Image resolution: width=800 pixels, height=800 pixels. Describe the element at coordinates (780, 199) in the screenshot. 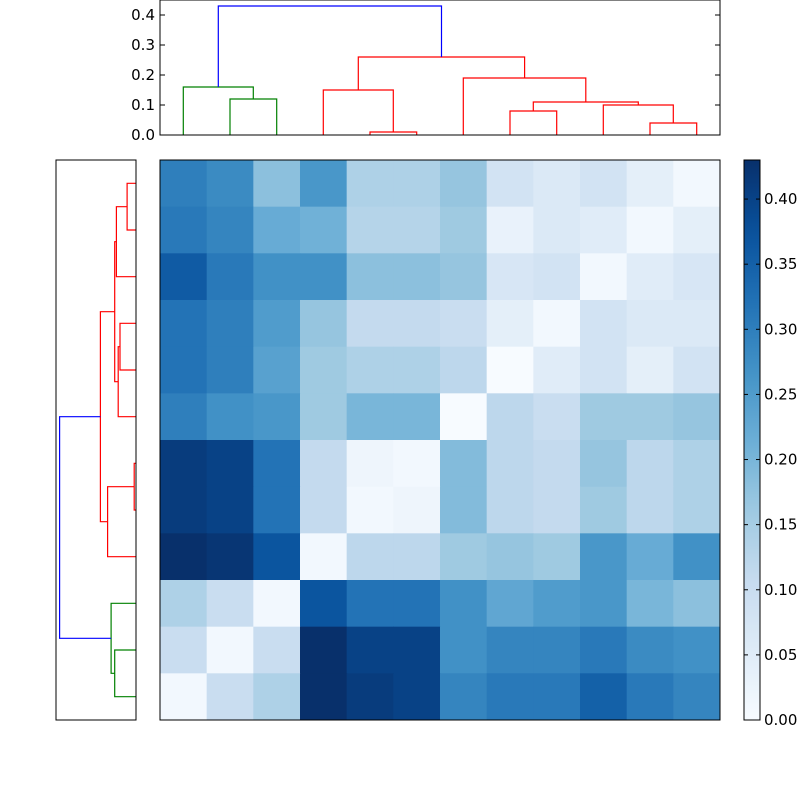

I see `colorbar-tick-label: 0.40` at that location.